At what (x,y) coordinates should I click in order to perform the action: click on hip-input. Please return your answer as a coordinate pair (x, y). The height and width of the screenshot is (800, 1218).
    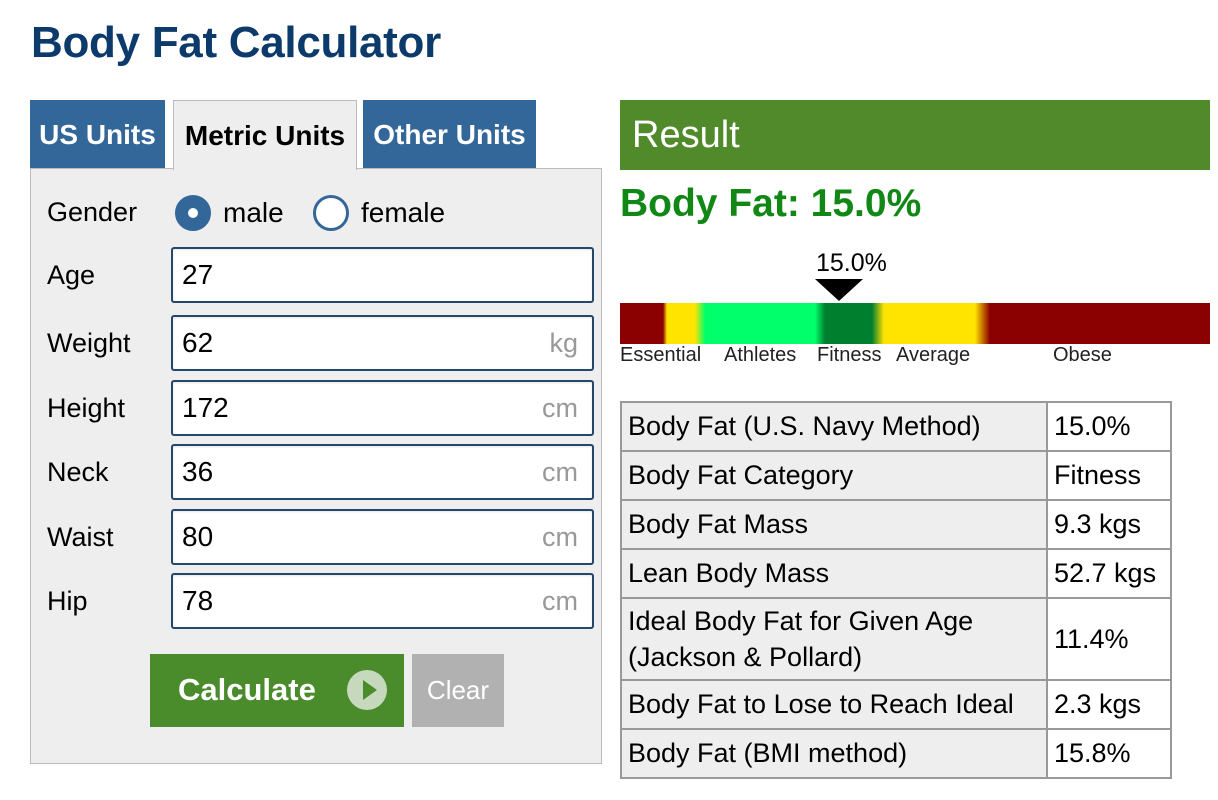
    Looking at the image, I should click on (347, 601).